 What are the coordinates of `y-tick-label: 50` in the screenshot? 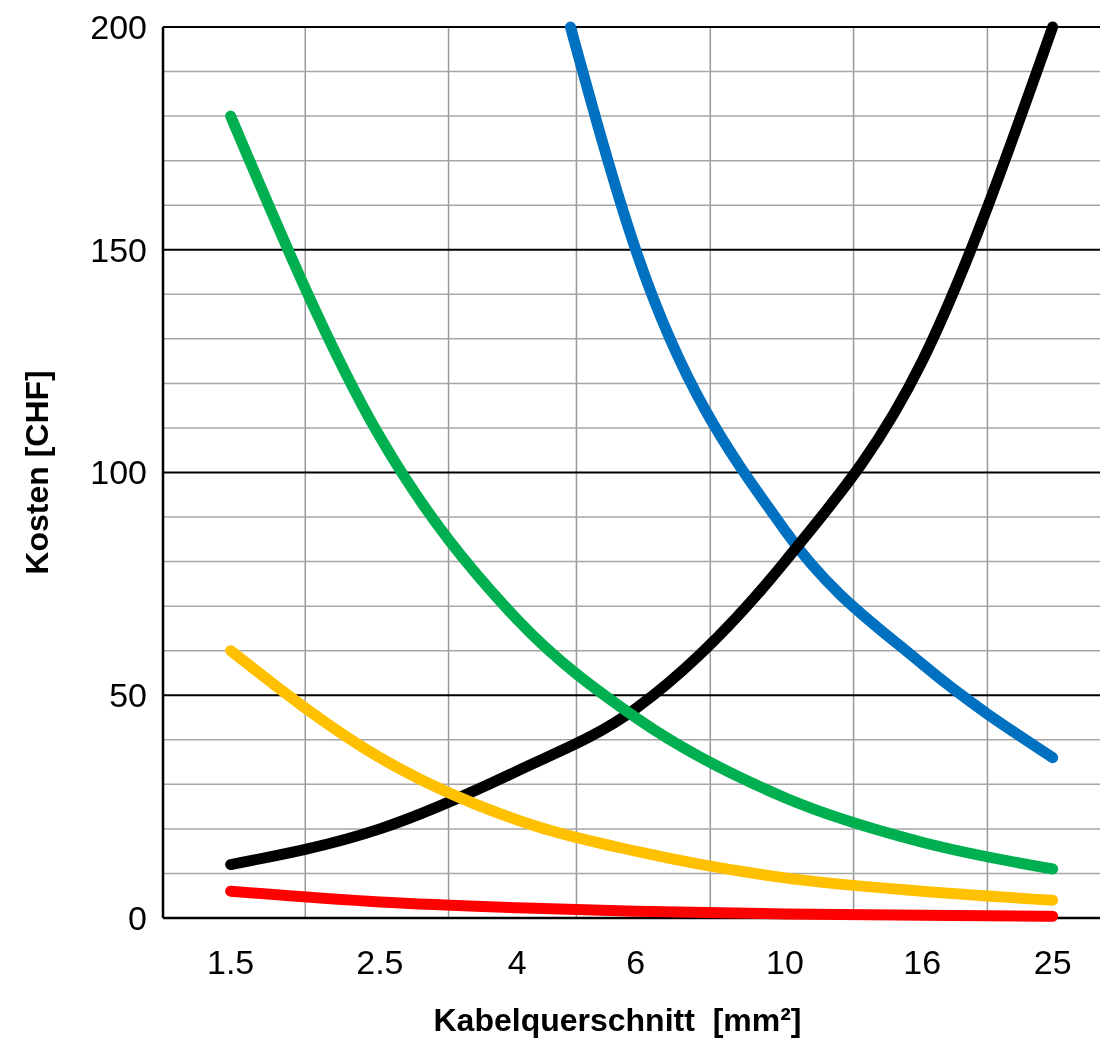 It's located at (128, 695).